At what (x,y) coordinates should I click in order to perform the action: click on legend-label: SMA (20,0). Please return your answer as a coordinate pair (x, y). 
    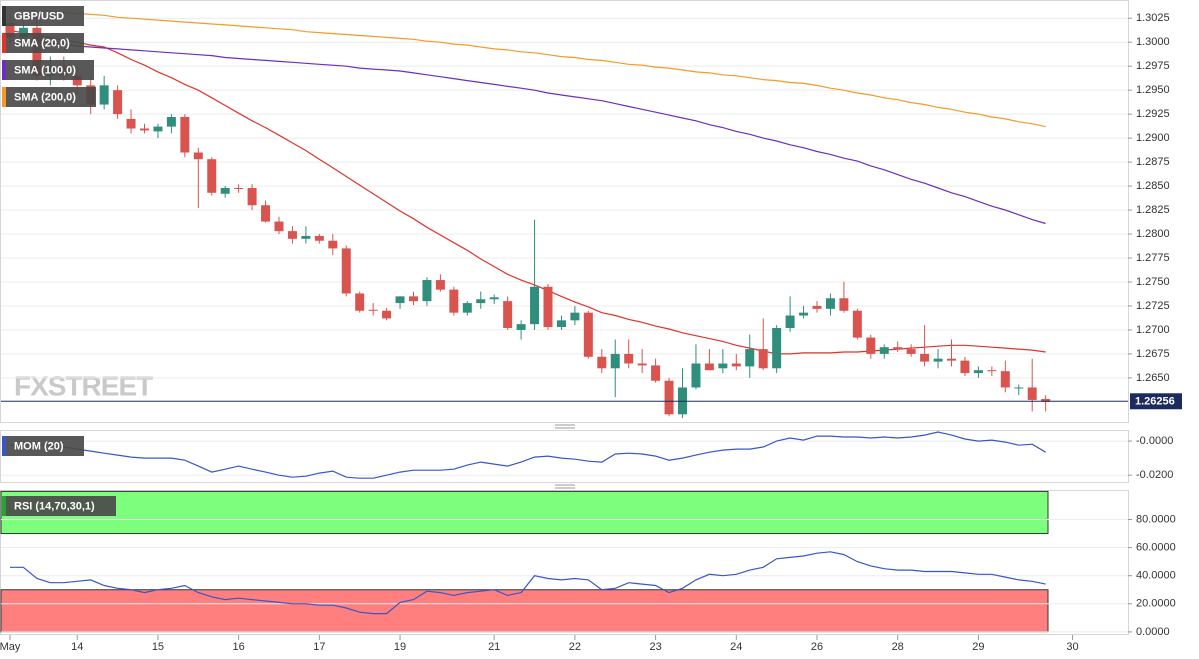
    Looking at the image, I should click on (42, 43).